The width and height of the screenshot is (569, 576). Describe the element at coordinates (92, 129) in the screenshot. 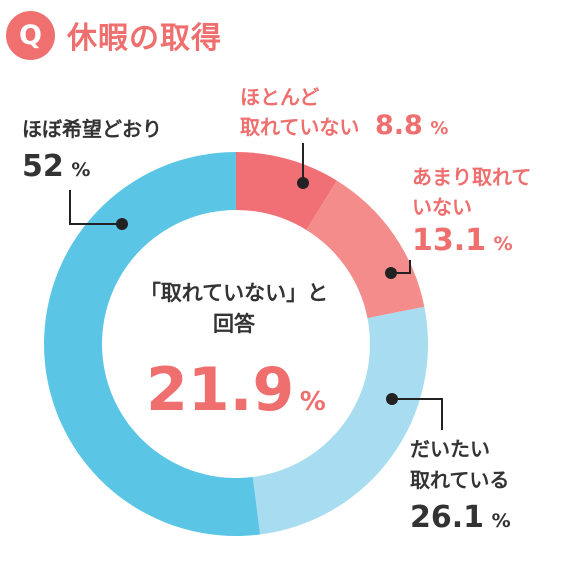

I see `label-hobo-line1: ほぼ希望どおり` at that location.